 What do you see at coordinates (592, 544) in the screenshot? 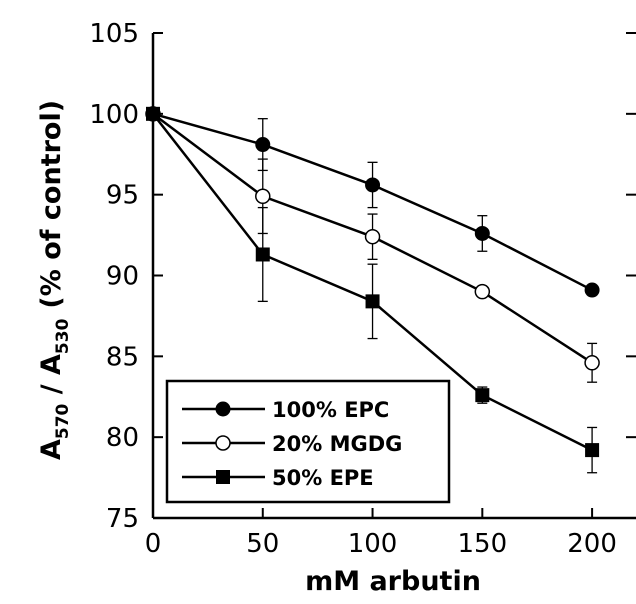
I see `x-tick-label: 200` at bounding box center [592, 544].